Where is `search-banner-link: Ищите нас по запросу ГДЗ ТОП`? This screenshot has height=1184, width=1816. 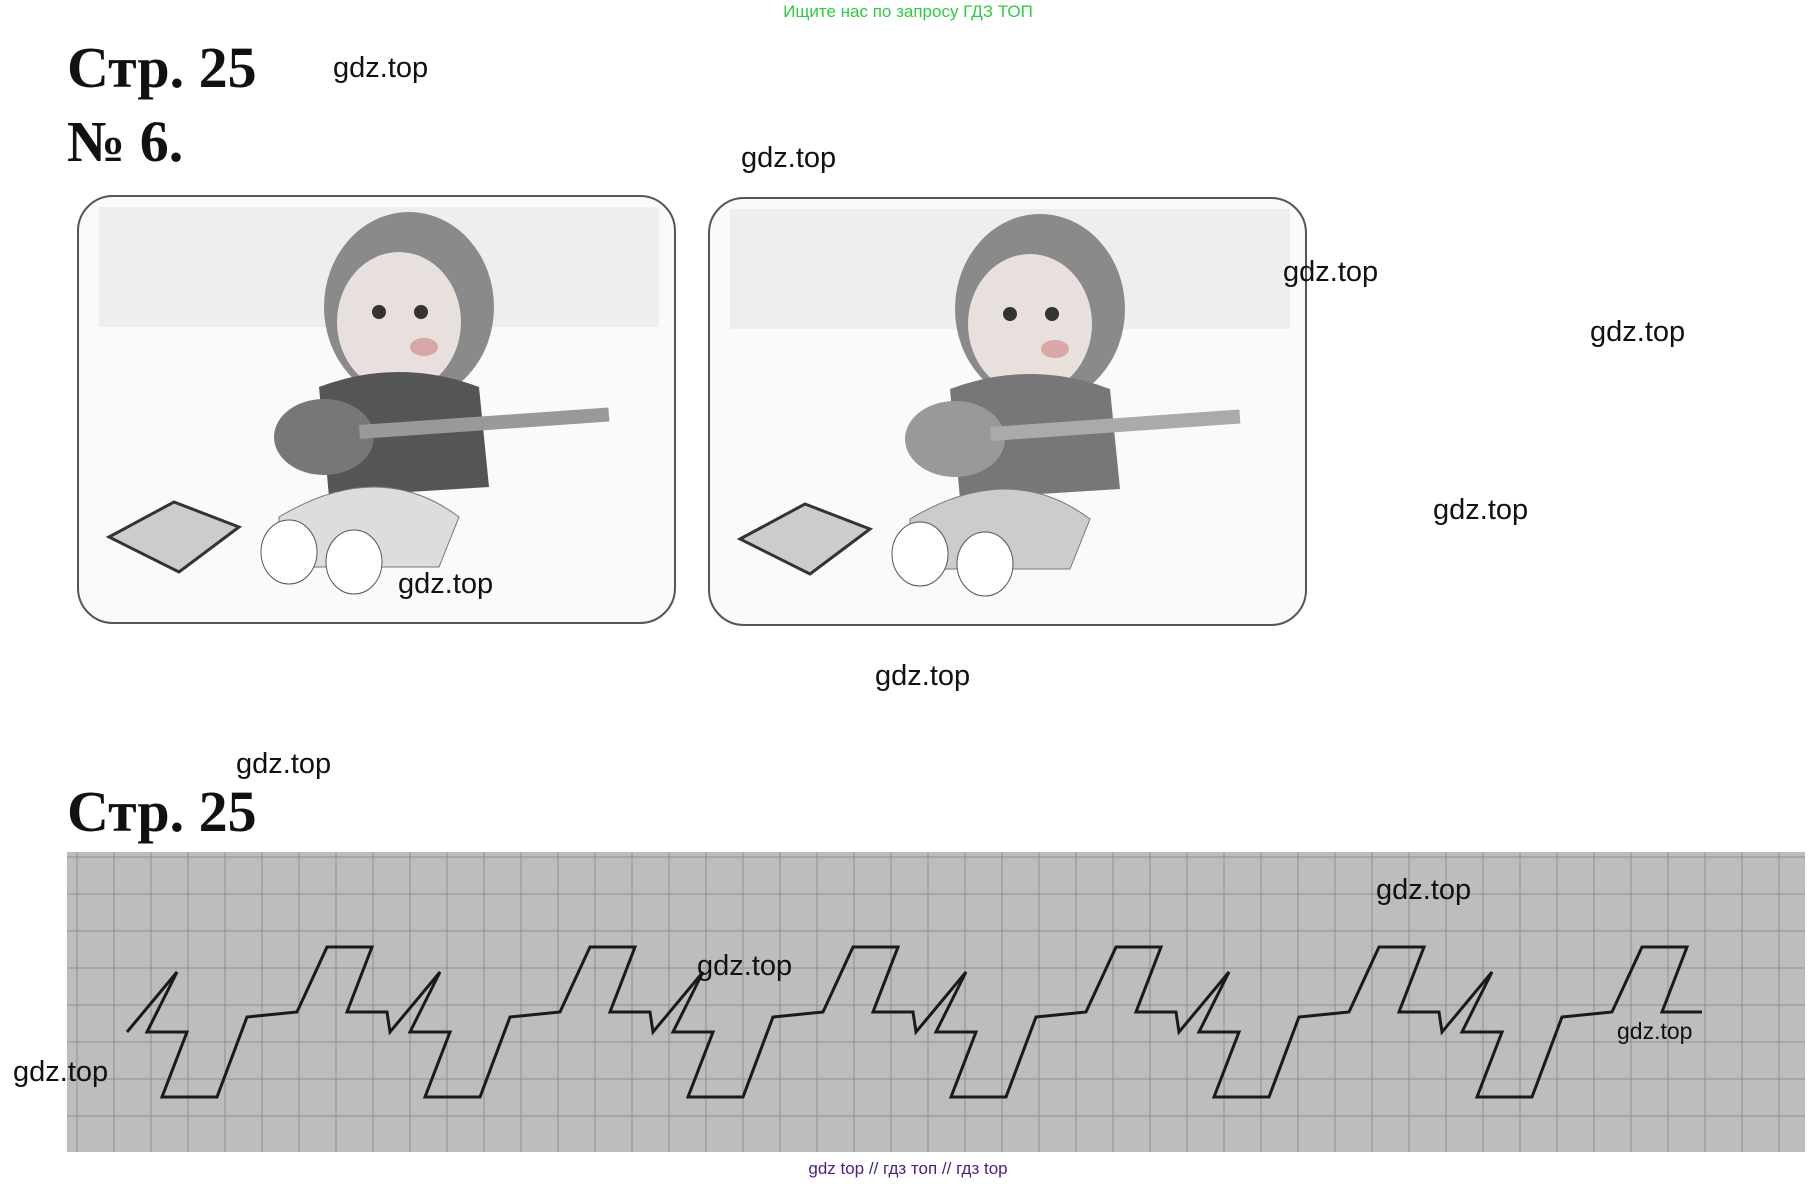
search-banner-link: Ищите нас по запросу ГДЗ ТОП is located at coordinates (908, 11).